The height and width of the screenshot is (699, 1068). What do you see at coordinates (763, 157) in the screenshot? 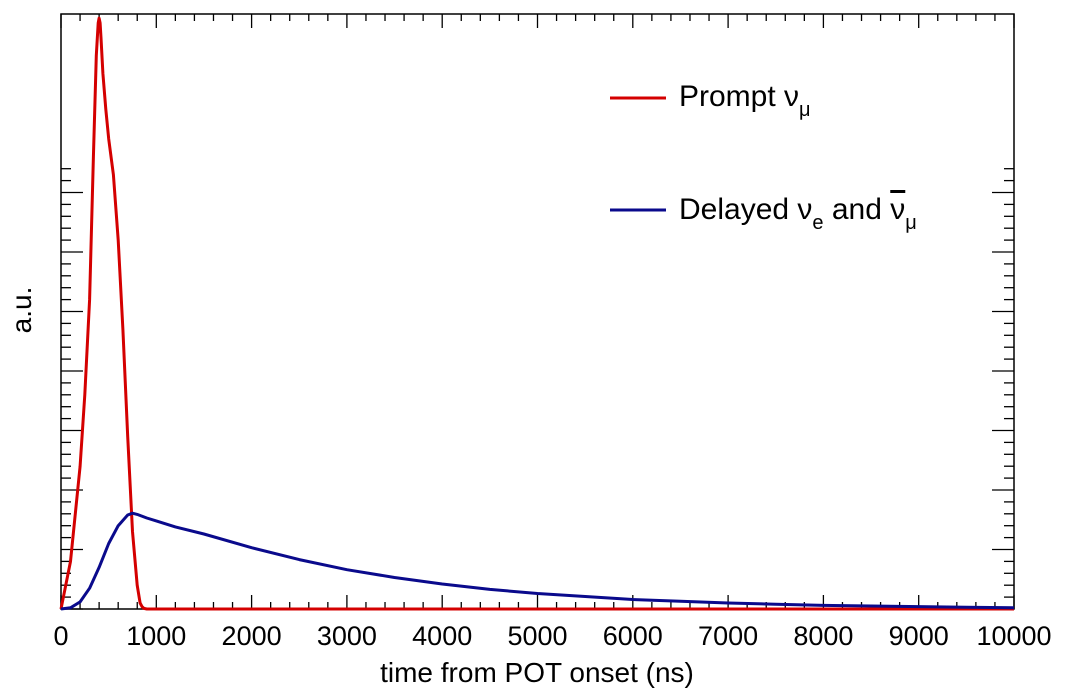
I see `legend: Prompt νμ Delayed νe and νμ` at bounding box center [763, 157].